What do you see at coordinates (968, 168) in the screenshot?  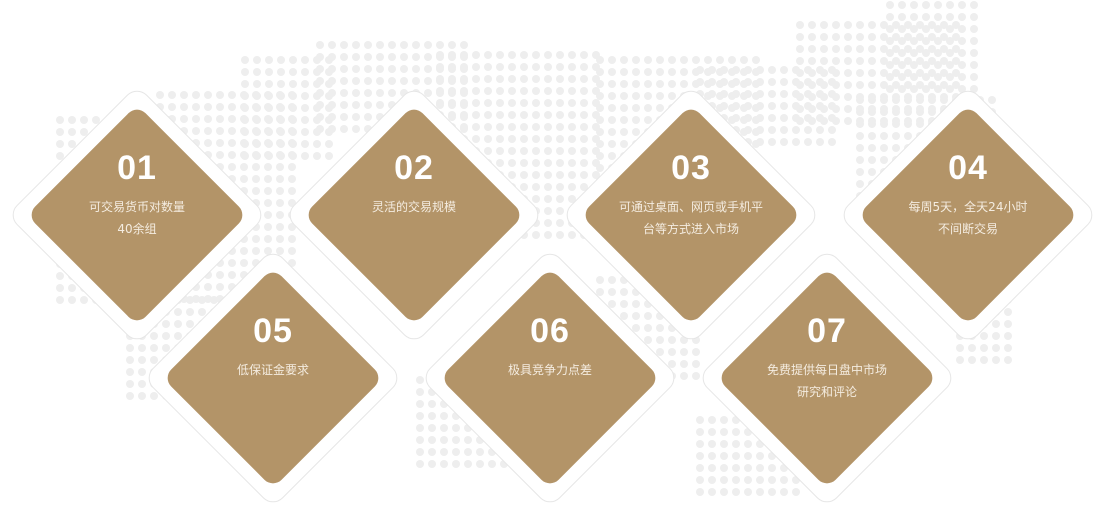 I see `feature-number: 04` at bounding box center [968, 168].